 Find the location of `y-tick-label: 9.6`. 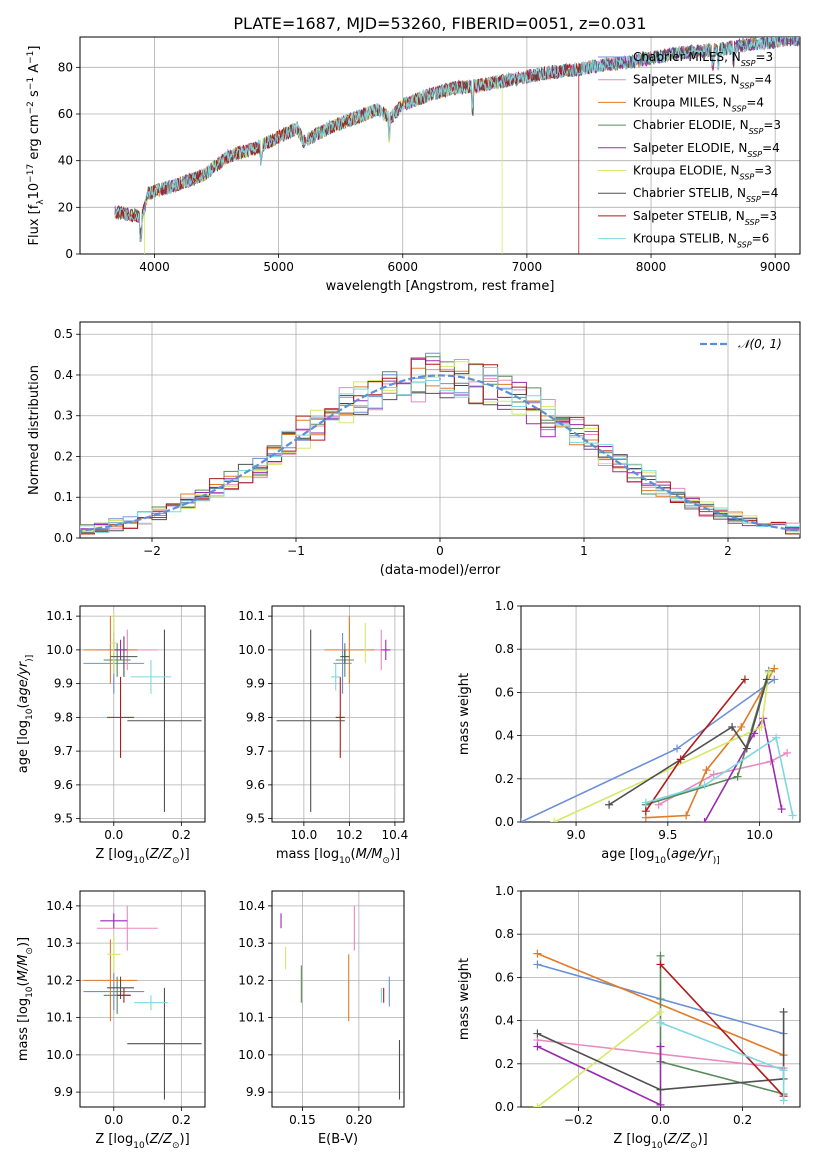

y-tick-label: 9.6 is located at coordinates (255, 785).